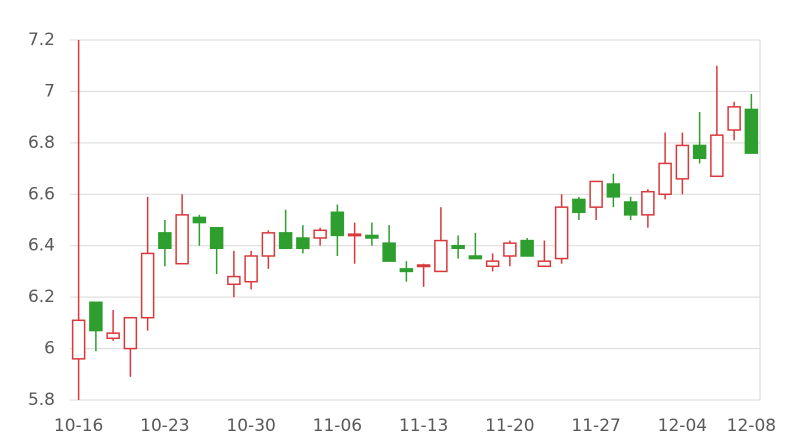  Describe the element at coordinates (41, 400) in the screenshot. I see `y-tick-label: 5.8` at that location.